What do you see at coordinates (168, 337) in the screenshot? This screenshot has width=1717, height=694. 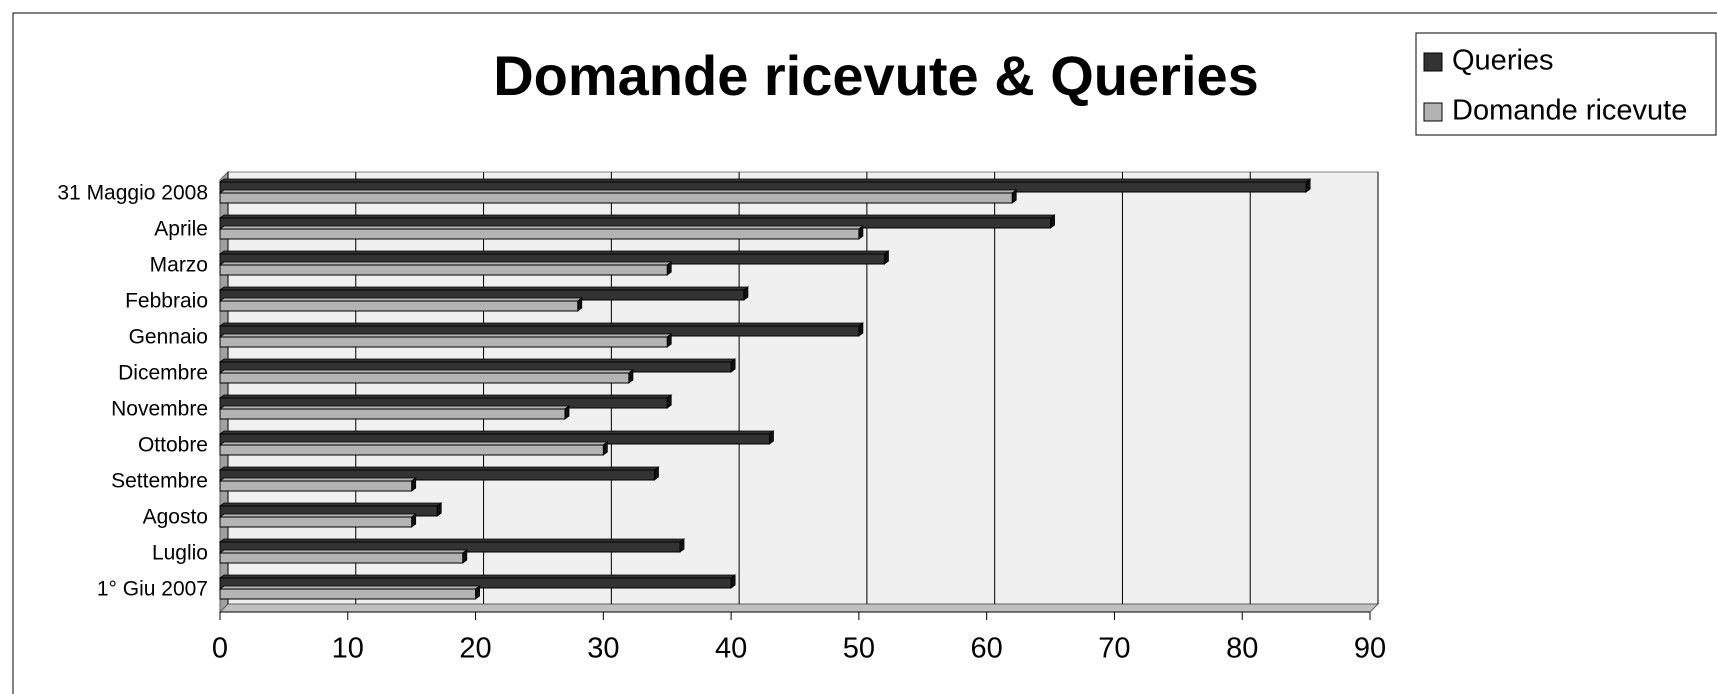 I see `y-tick-label: Gennaio` at bounding box center [168, 337].